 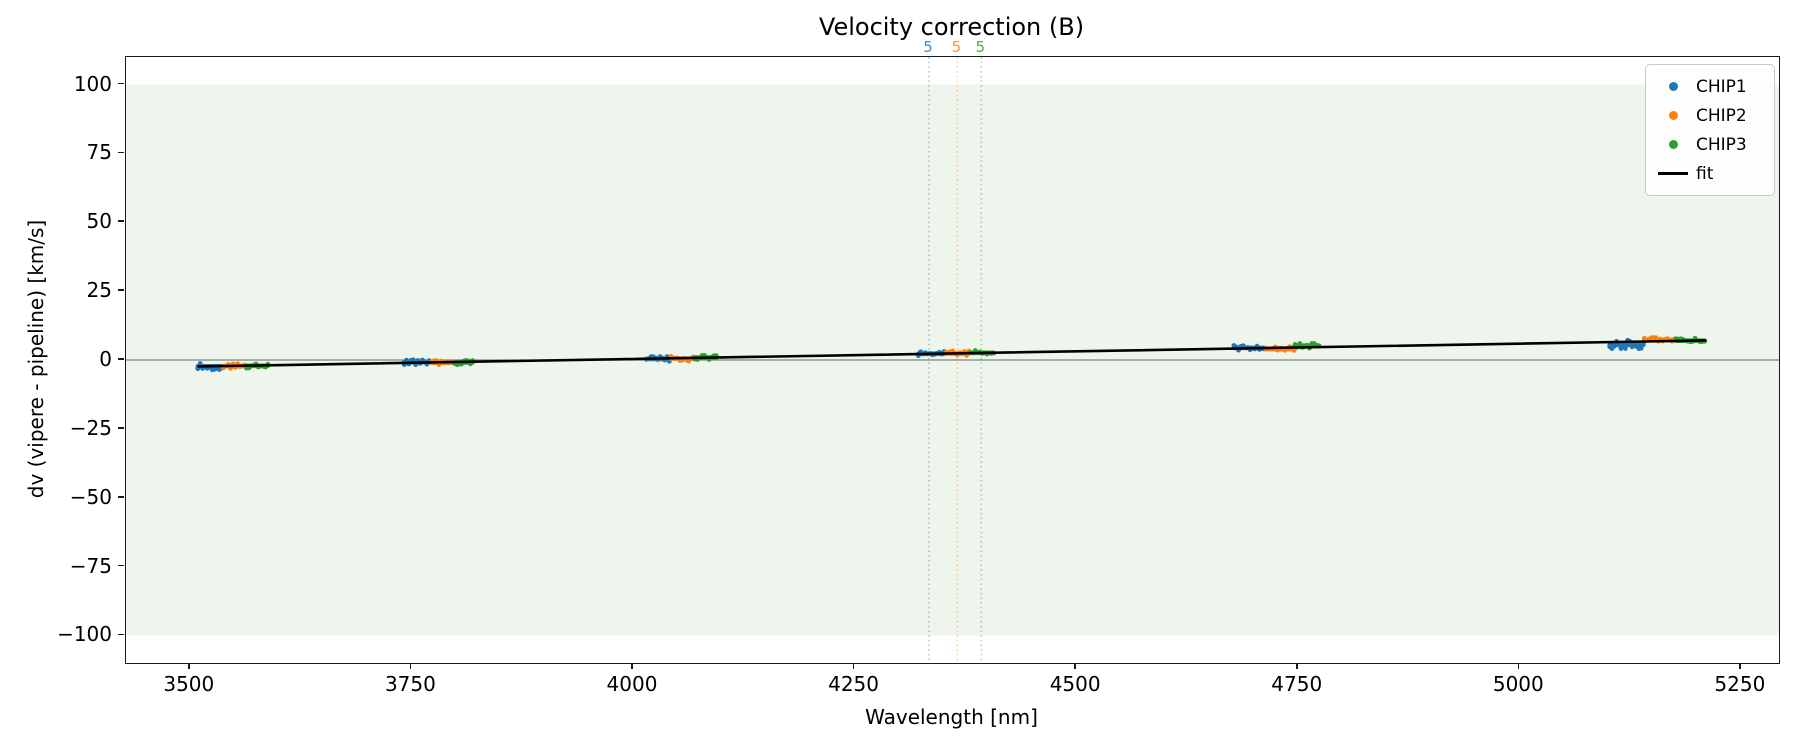 What do you see at coordinates (951, 717) in the screenshot?
I see `x-axis-label: Wavelength [nm]` at bounding box center [951, 717].